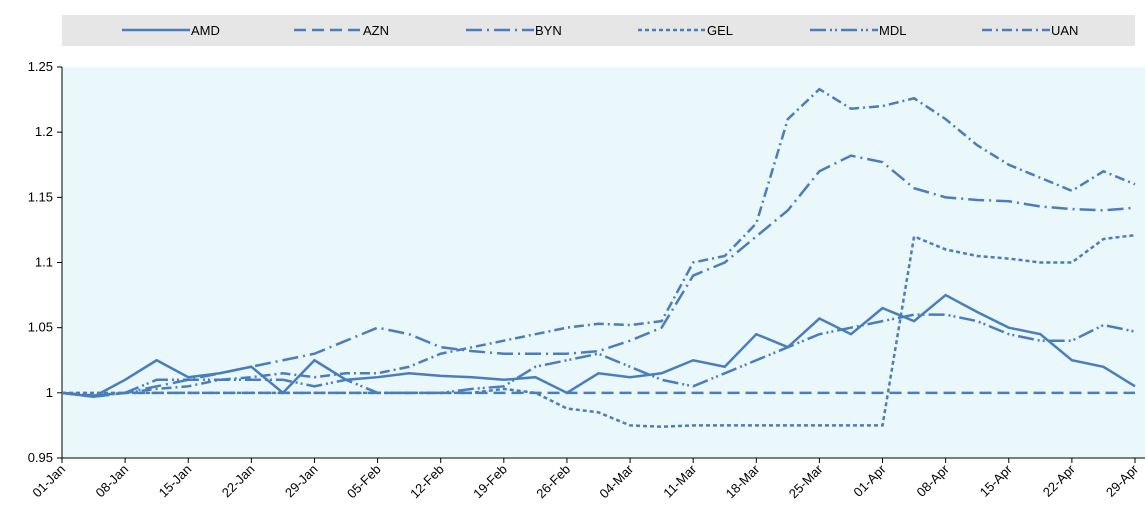  What do you see at coordinates (40, 457) in the screenshot?
I see `y-tick-label: 0.95` at bounding box center [40, 457].